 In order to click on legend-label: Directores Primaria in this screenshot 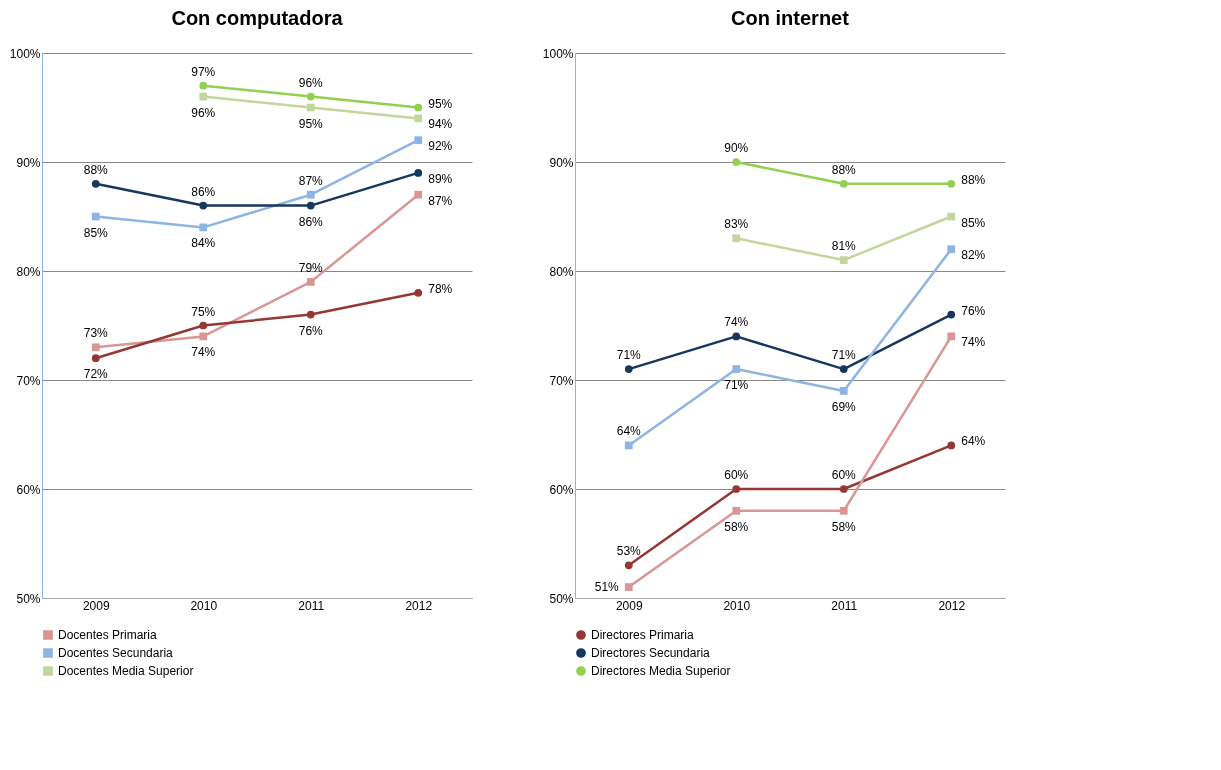, I will do `click(643, 635)`.